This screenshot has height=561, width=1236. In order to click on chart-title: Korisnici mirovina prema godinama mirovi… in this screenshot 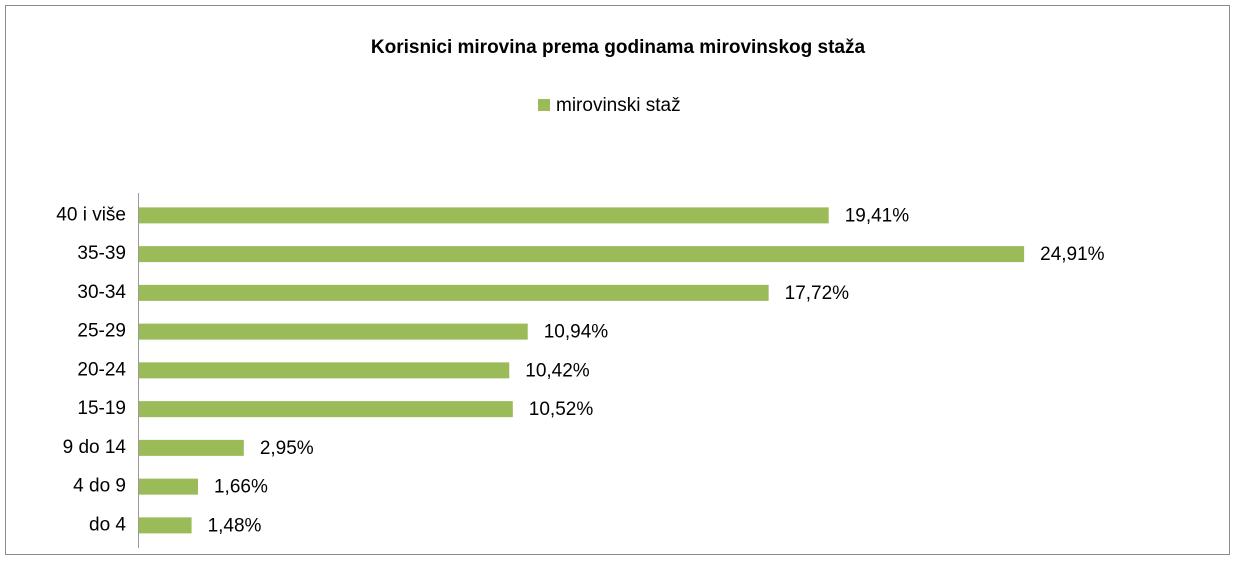, I will do `click(618, 47)`.